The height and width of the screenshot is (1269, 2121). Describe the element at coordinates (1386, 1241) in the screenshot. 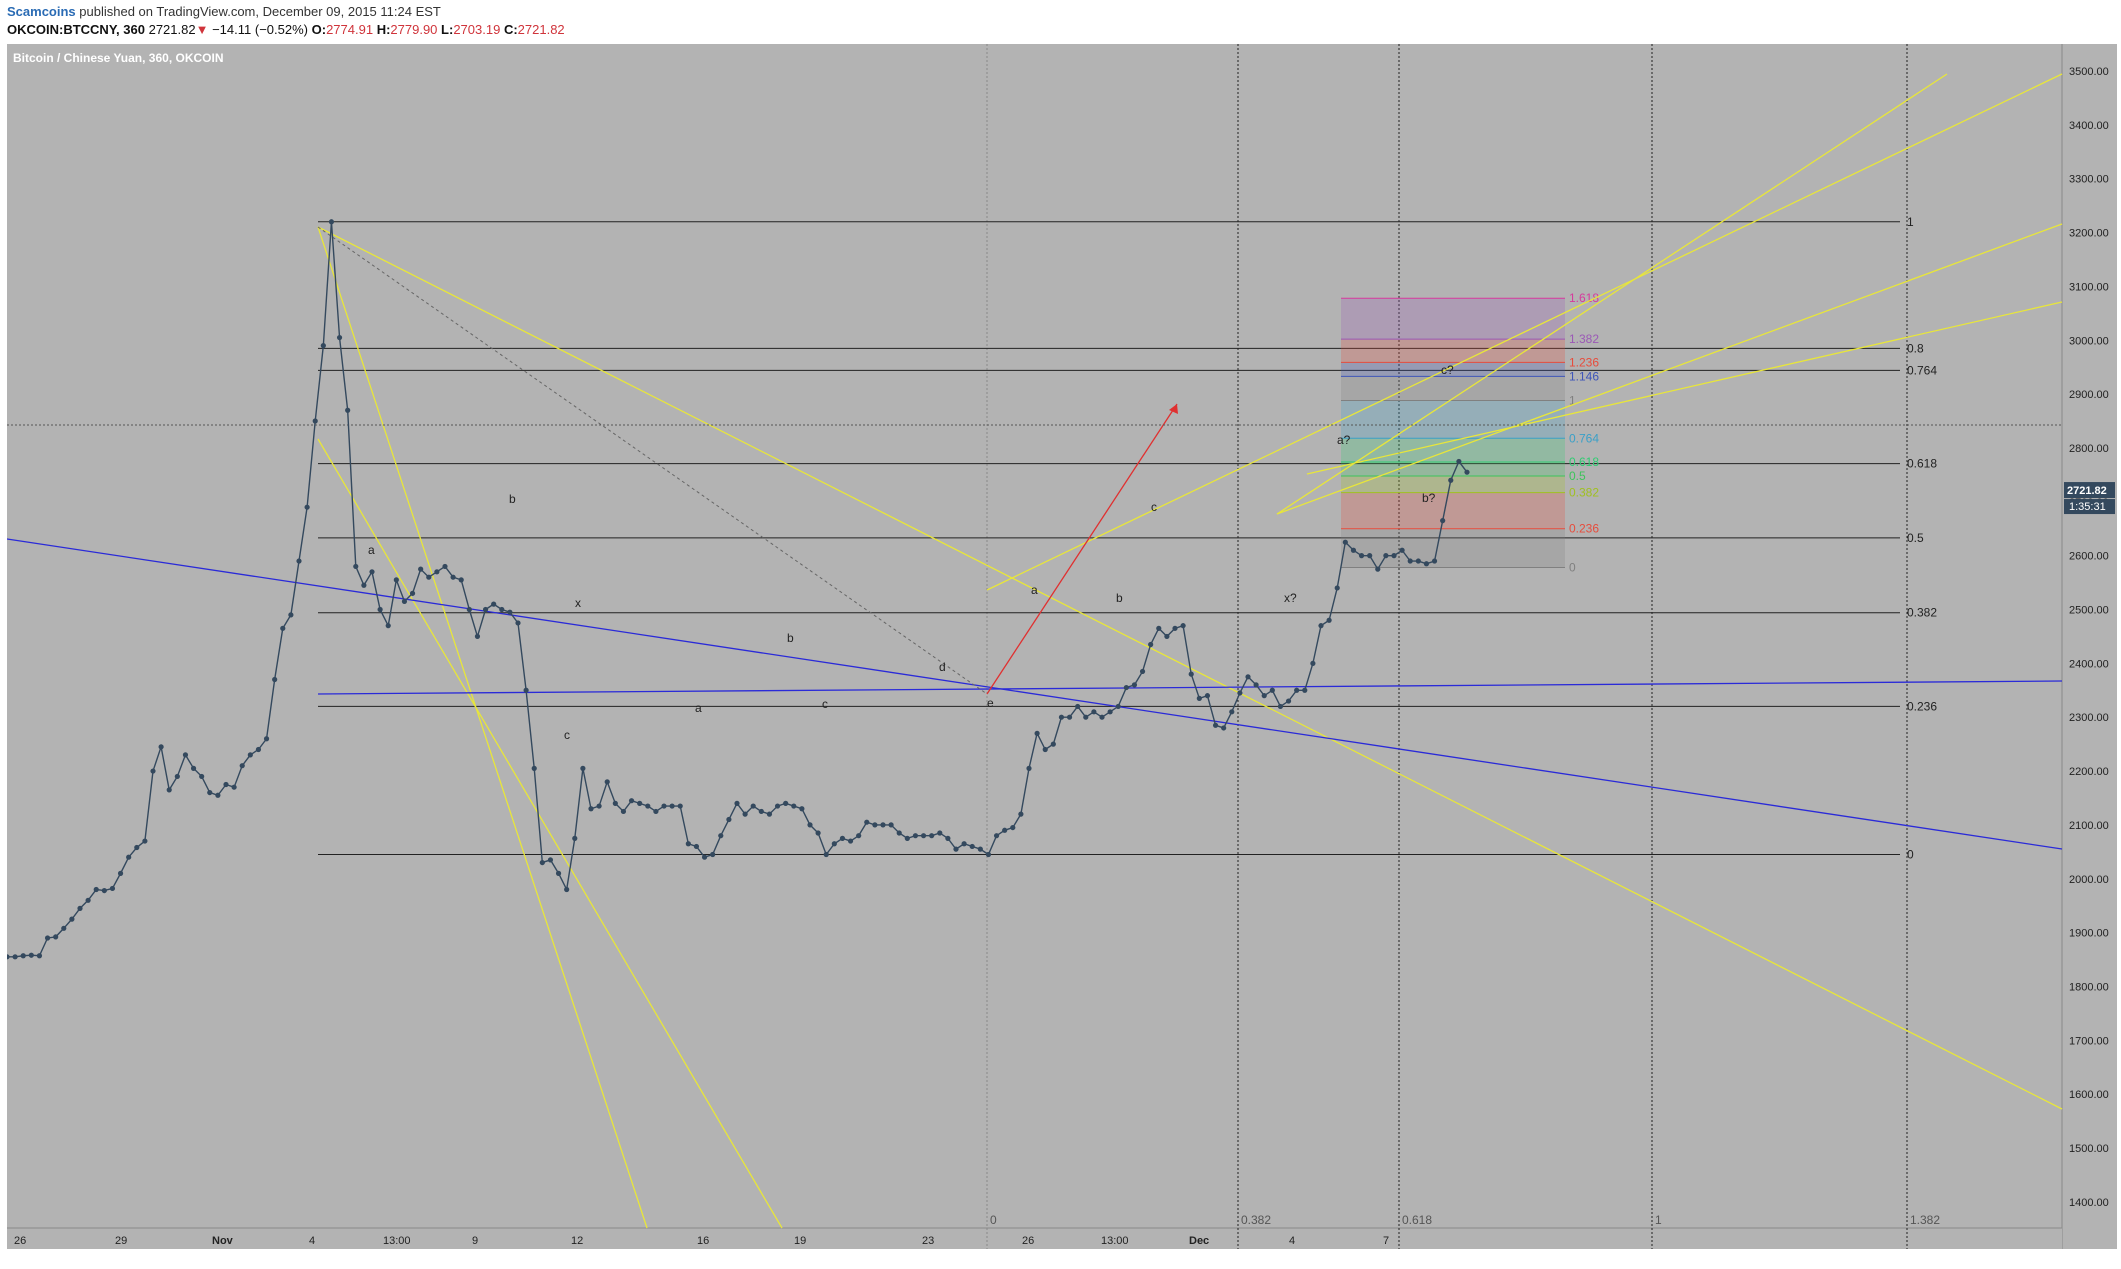

I see `x-tick-label: 7` at that location.